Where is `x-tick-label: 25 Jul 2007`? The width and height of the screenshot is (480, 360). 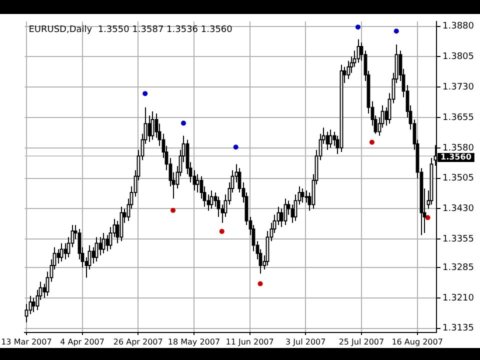 x-tick-label: 25 Jul 2007 is located at coordinates (361, 341).